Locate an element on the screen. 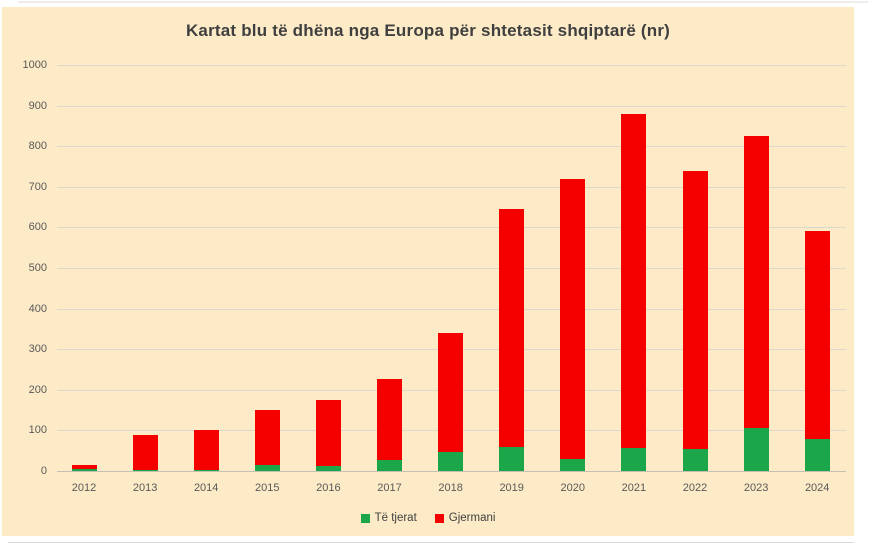 This screenshot has height=547, width=876. bar-segment-te-tjerat-2022 is located at coordinates (695, 459).